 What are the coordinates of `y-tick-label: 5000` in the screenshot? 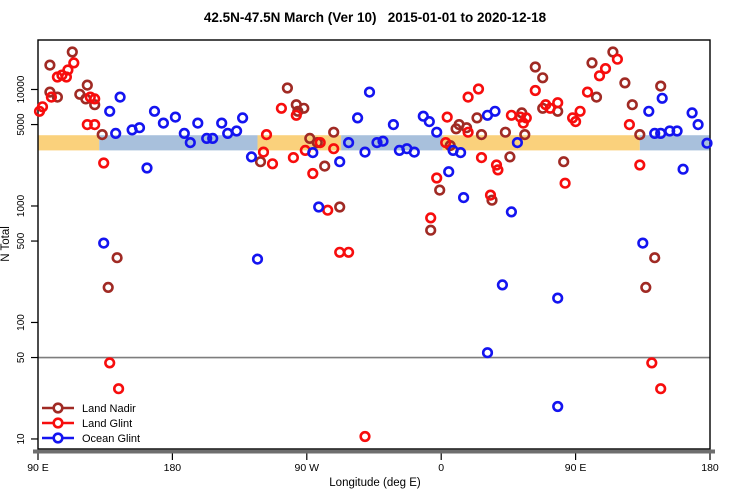 It's located at (21, 124).